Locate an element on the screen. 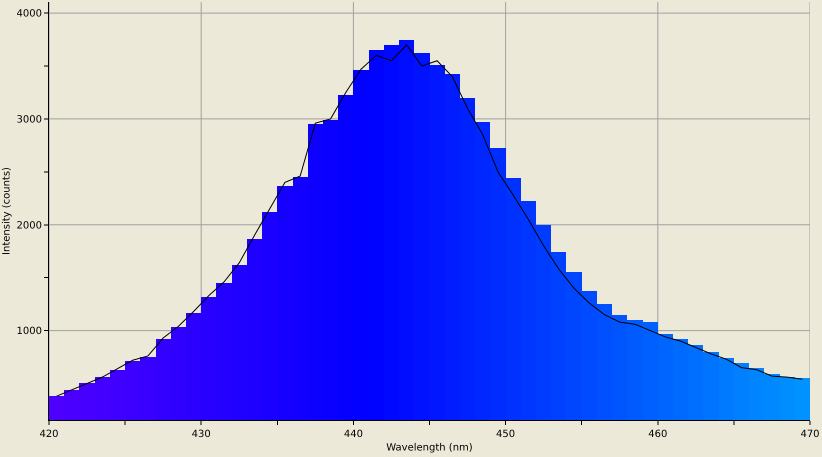 The height and width of the screenshot is (457, 822). y-tick-label: 1000 is located at coordinates (29, 332).